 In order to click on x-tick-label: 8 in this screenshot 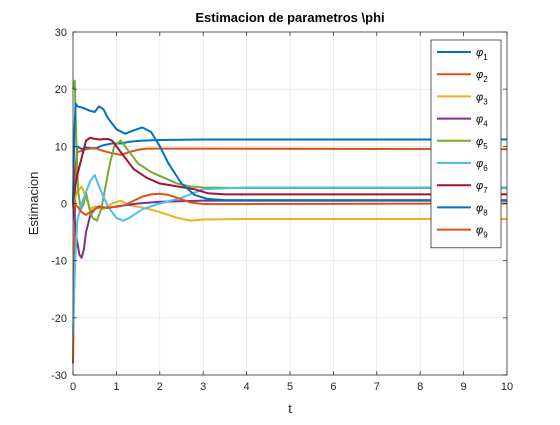, I will do `click(420, 387)`.